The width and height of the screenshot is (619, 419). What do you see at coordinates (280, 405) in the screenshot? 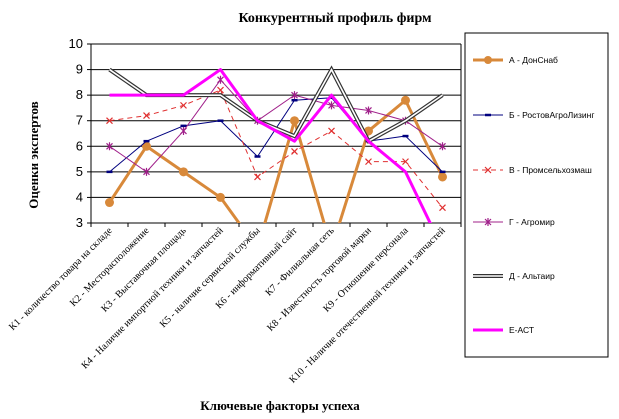
I see `x-axis-title: Ключевые факторы успеха` at bounding box center [280, 405].